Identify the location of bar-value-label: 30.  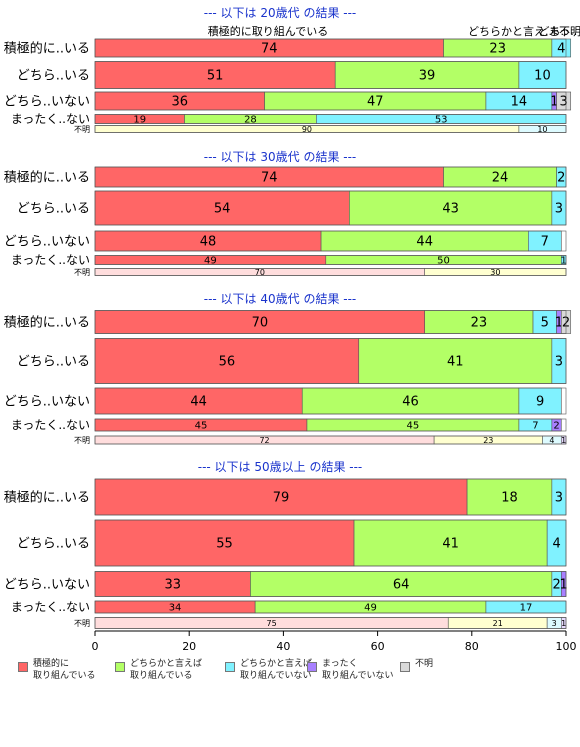
(495, 272).